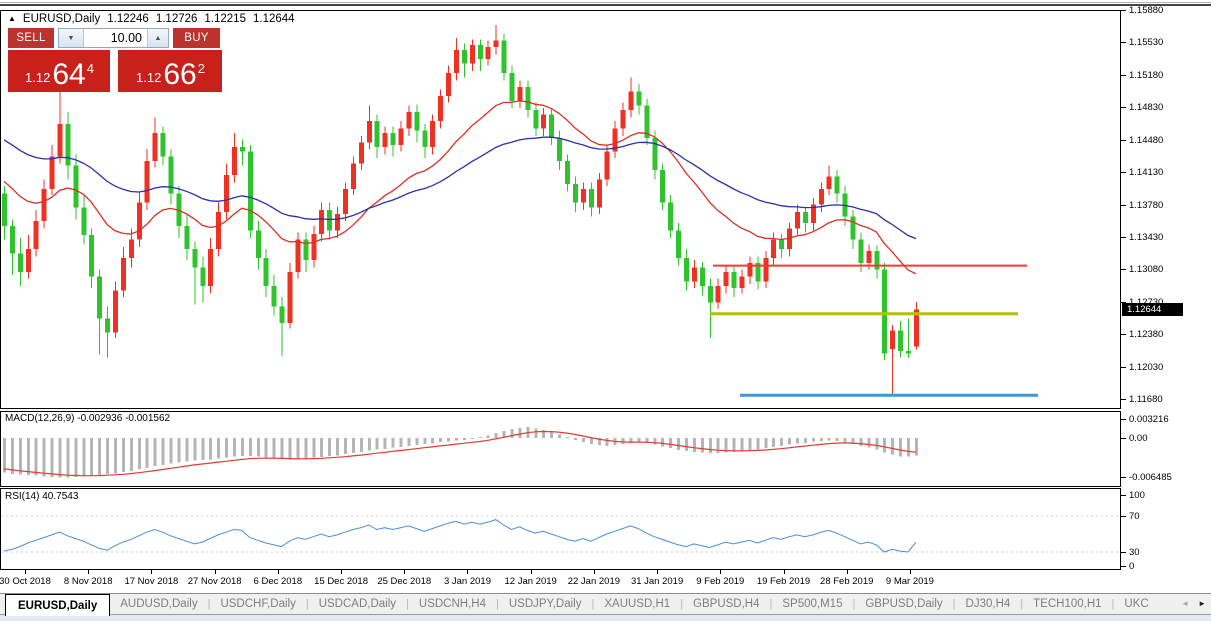 The image size is (1211, 621). I want to click on price-tick-1.14130-tick, so click(1123, 172).